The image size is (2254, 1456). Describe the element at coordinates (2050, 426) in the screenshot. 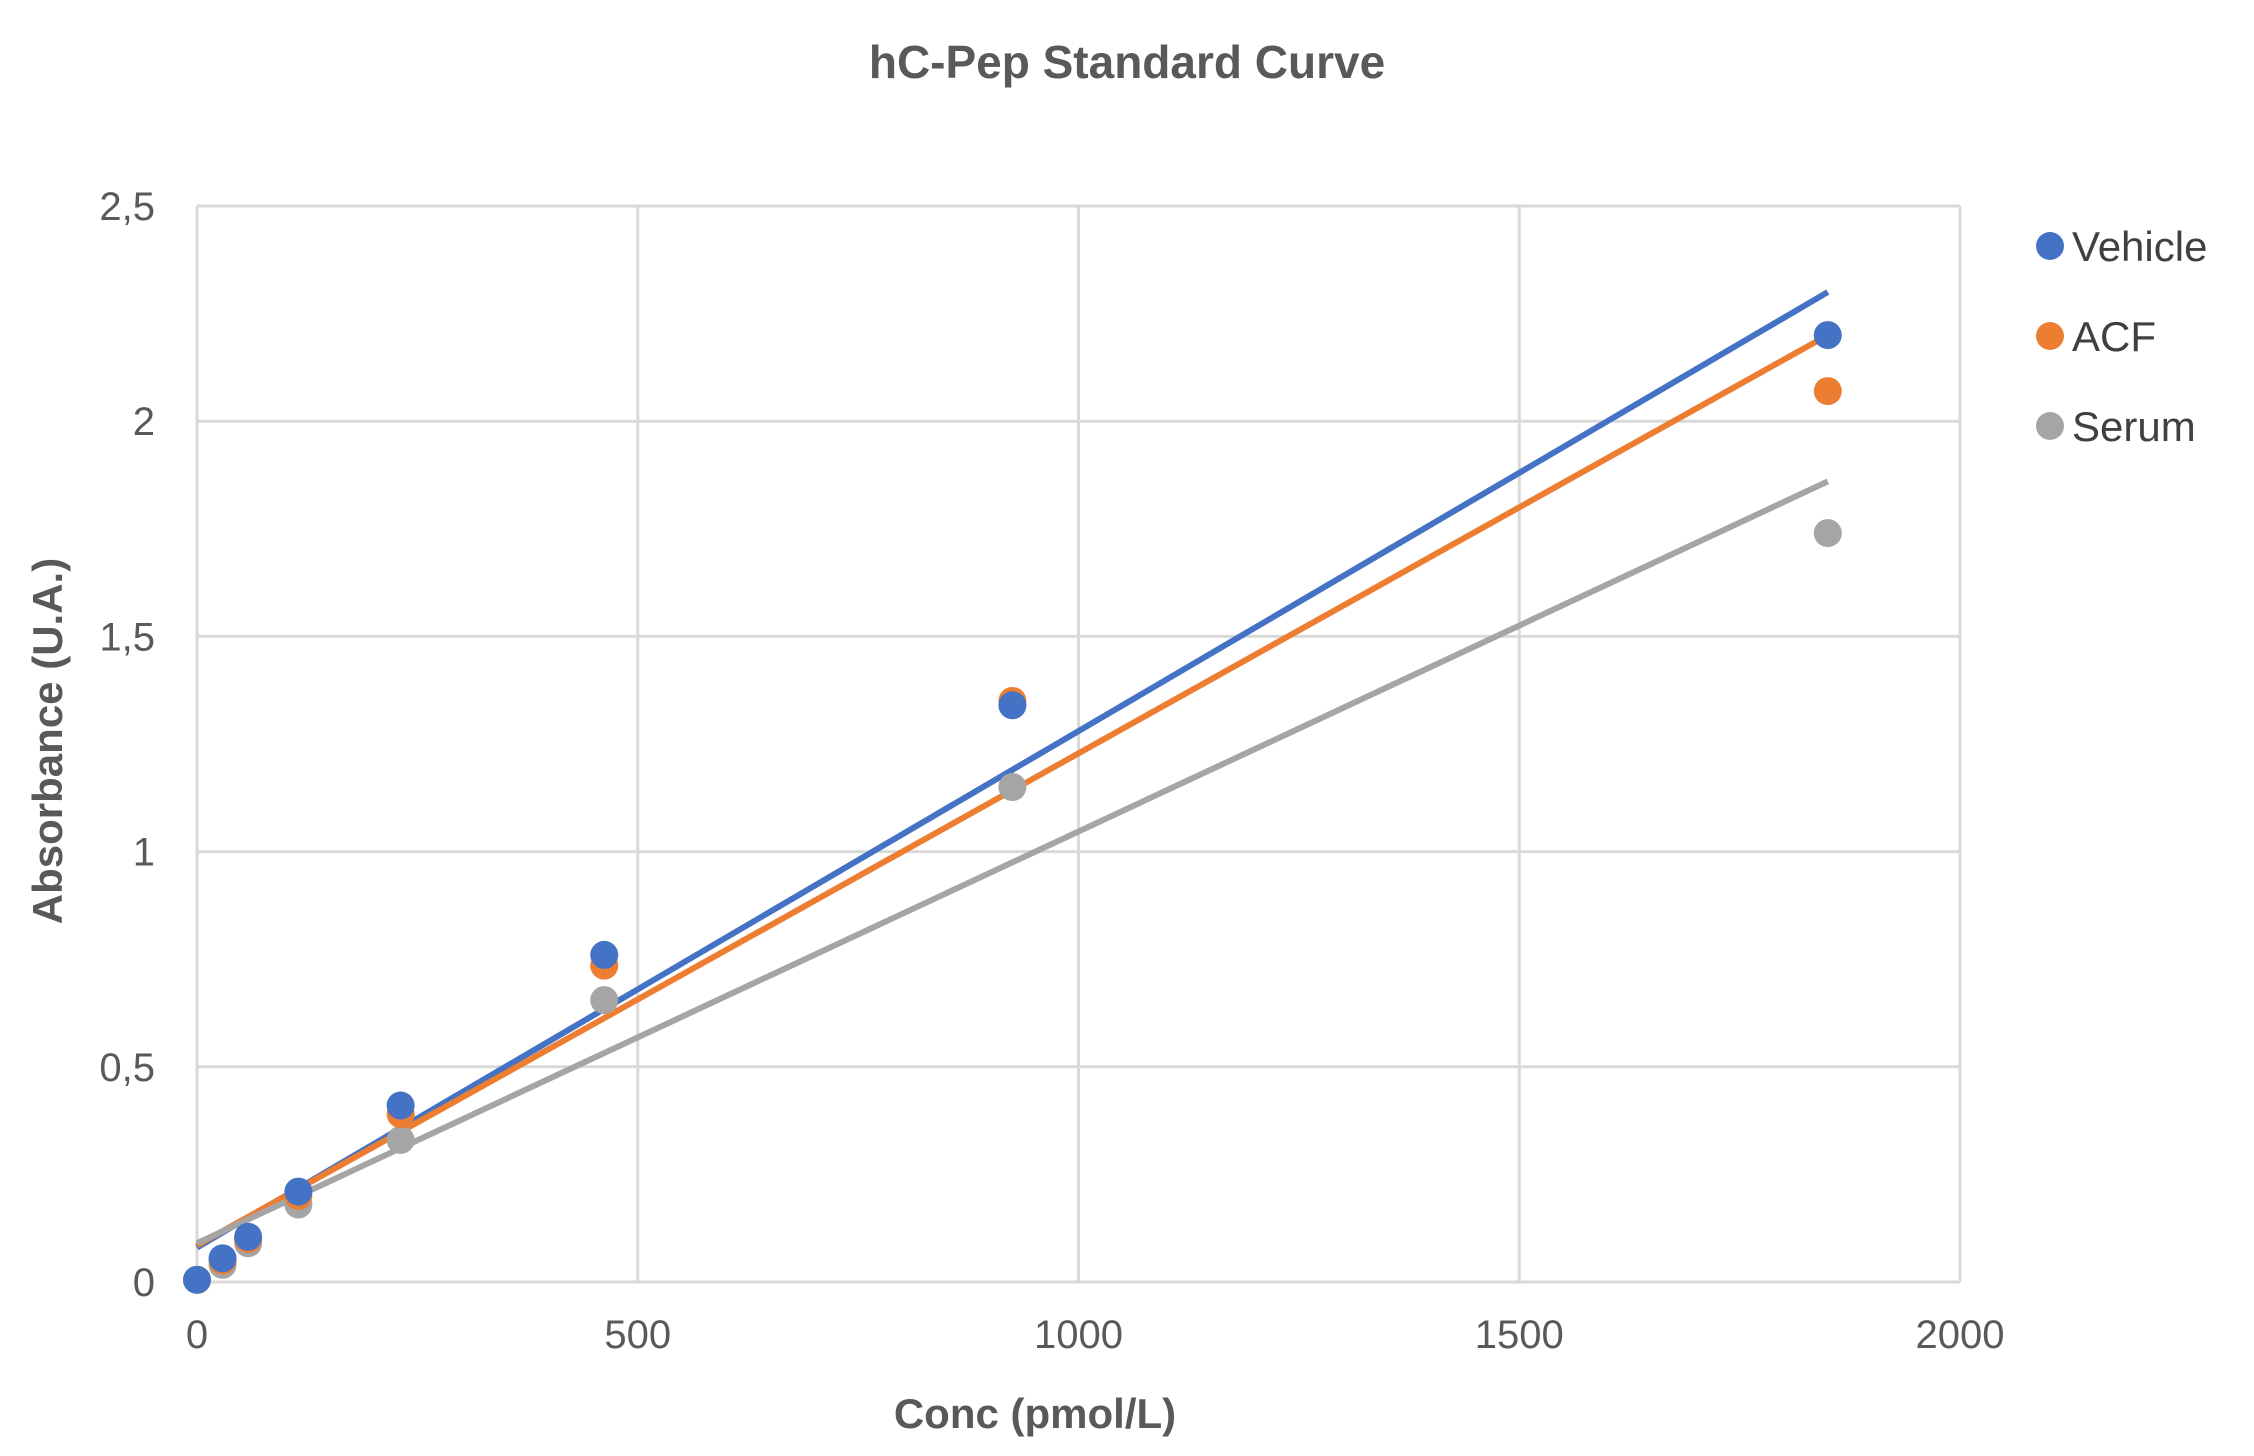

I see `legend-marker-serum` at that location.